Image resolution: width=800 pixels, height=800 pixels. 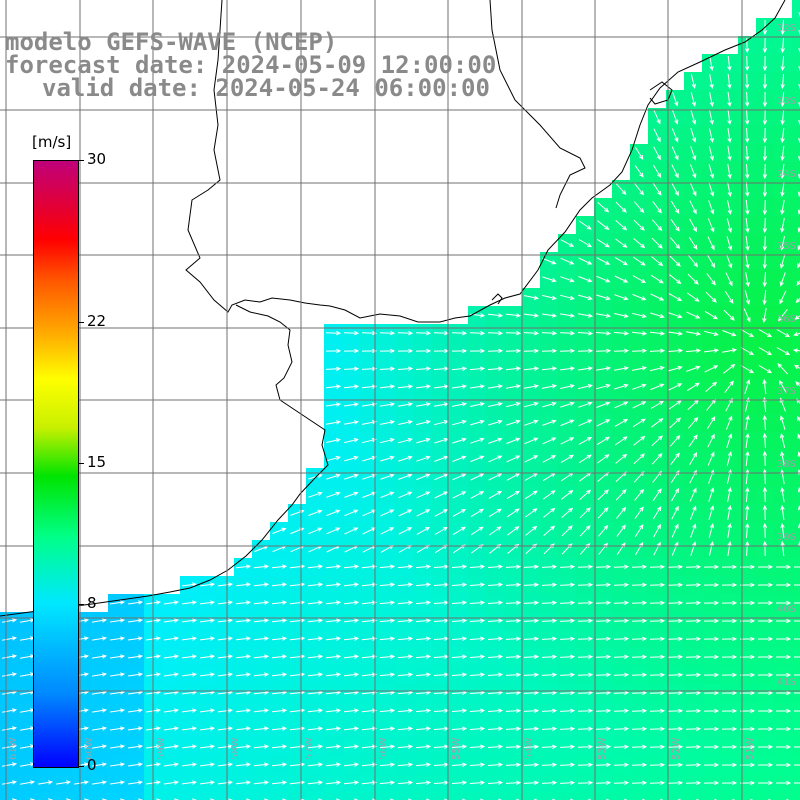 I want to click on lat-label: 33S, so click(x=786, y=101).